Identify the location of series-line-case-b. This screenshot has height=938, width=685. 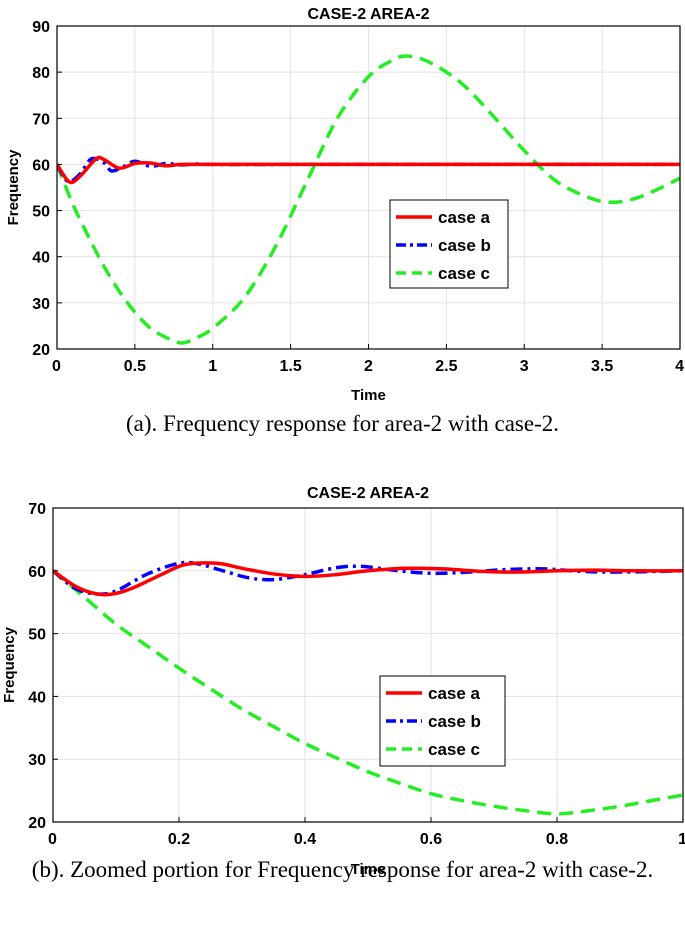
(368, 578).